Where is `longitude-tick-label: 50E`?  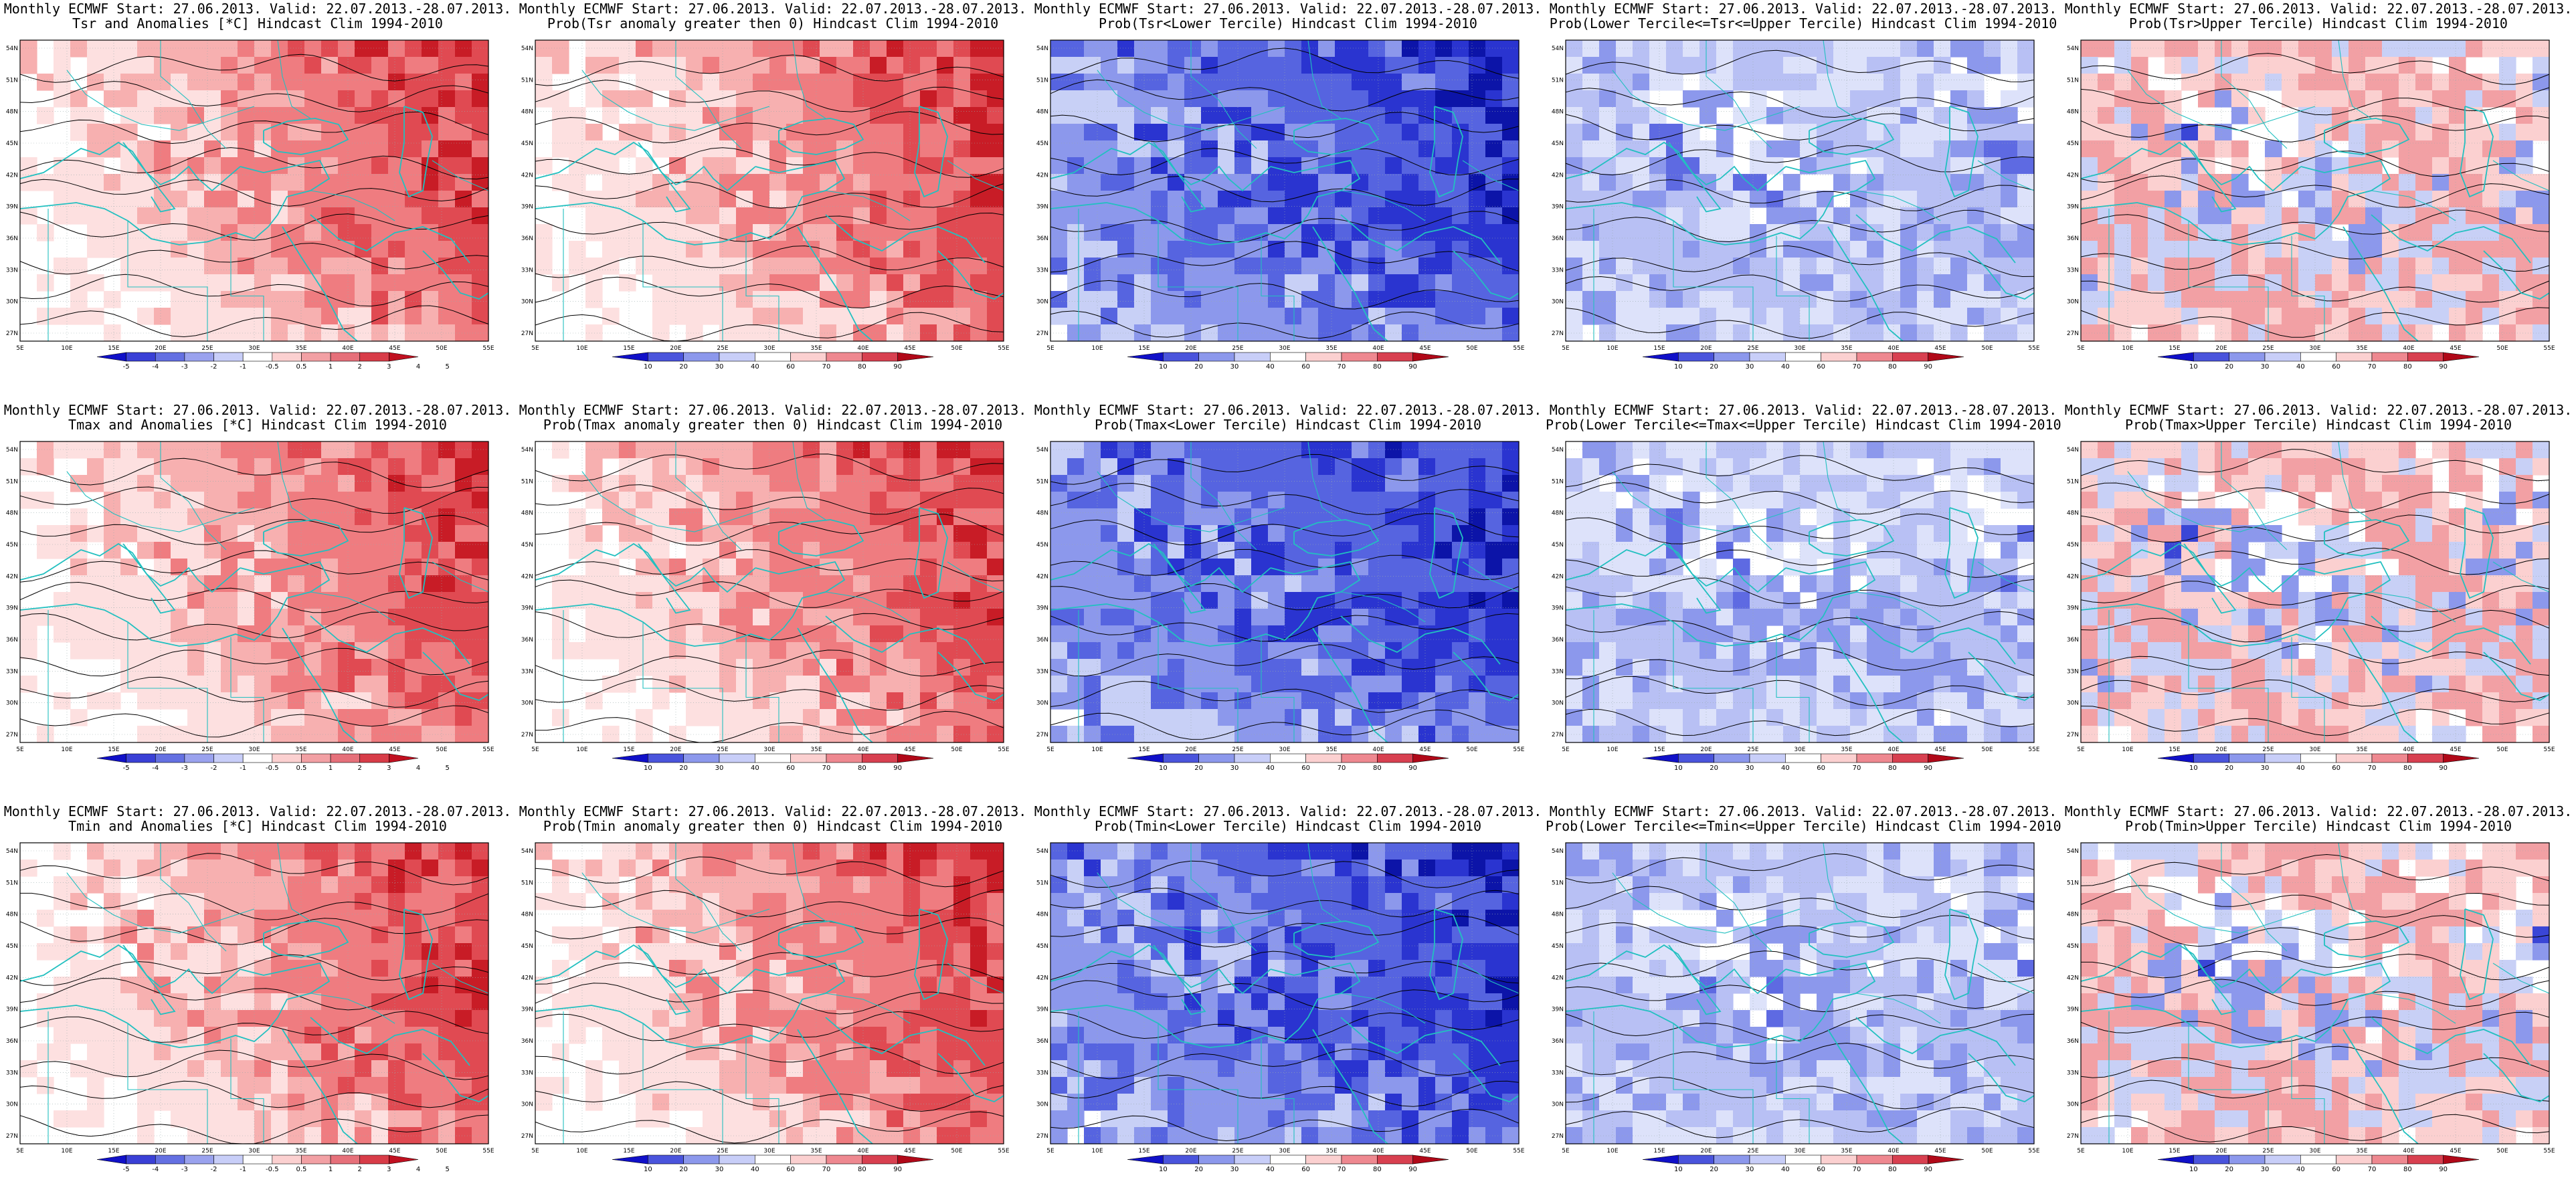
longitude-tick-label: 50E is located at coordinates (2502, 749).